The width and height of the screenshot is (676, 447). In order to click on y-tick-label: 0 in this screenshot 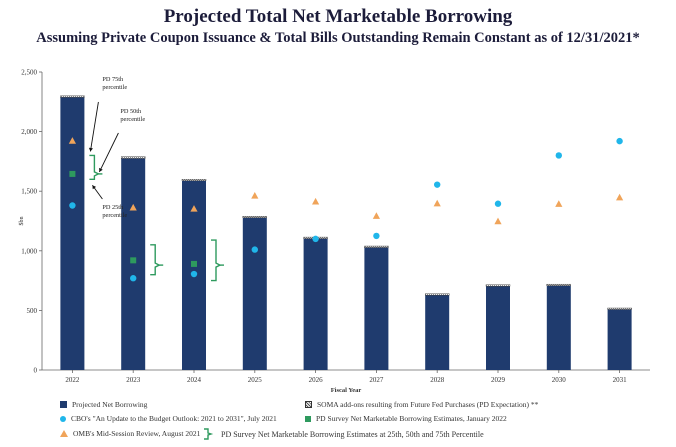, I will do `click(36, 371)`.